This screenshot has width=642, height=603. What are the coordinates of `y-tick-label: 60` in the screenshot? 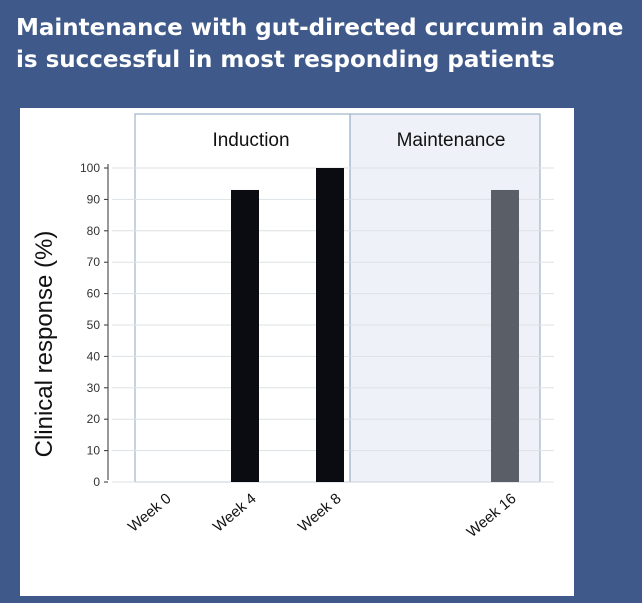 It's located at (94, 294).